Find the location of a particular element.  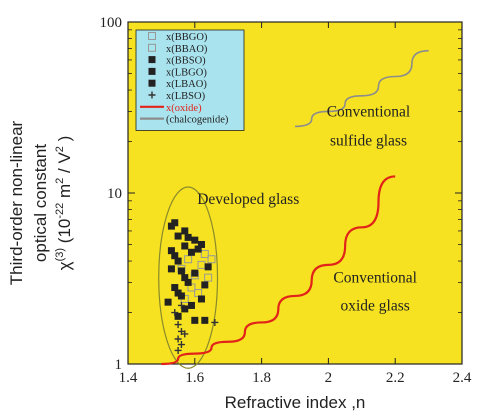

x-tick-label: 2 is located at coordinates (329, 378).